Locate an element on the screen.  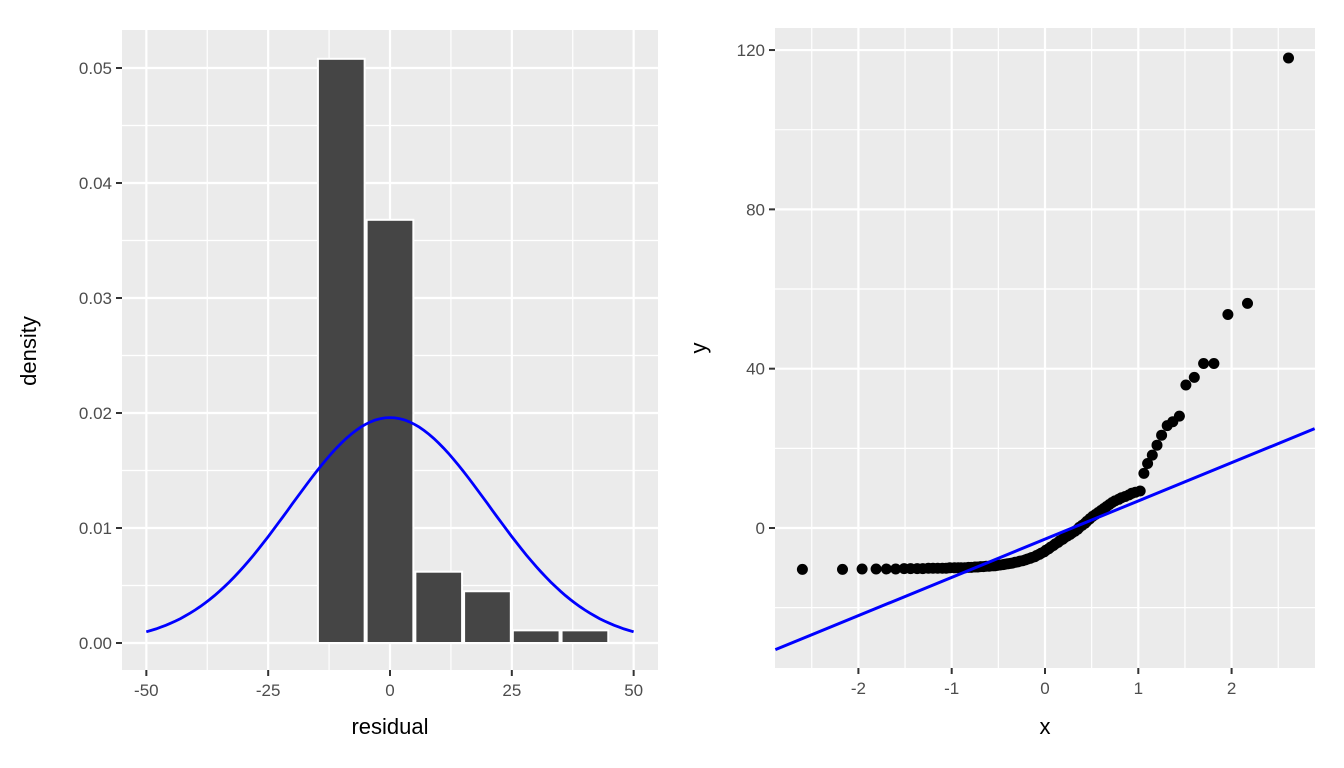
reference-line is located at coordinates (1045, 539).